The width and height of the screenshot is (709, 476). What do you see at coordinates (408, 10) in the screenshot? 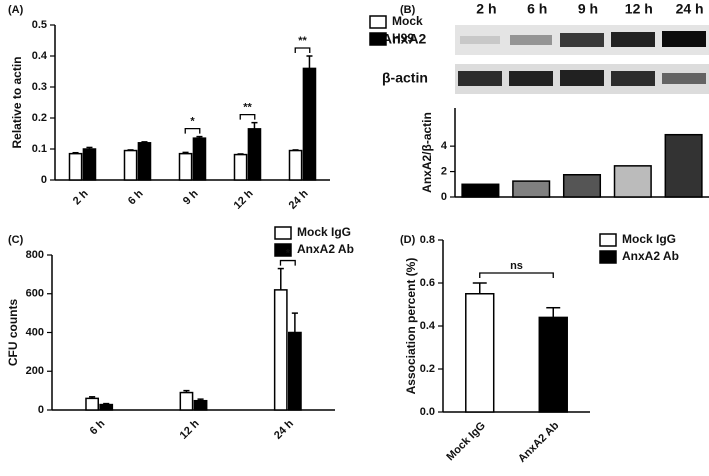
I see `panel-label: (B)` at bounding box center [408, 10].